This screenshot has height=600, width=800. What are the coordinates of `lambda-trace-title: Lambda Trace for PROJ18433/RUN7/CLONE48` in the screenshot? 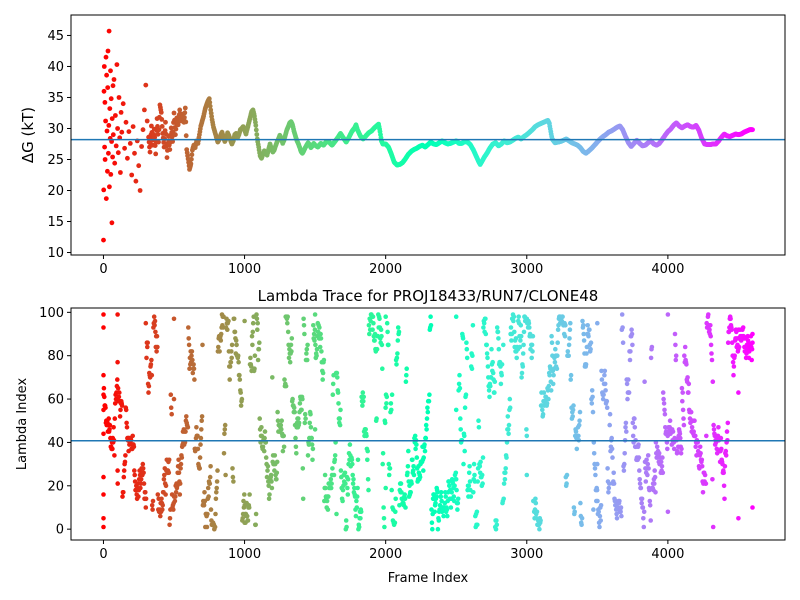 It's located at (428, 296).